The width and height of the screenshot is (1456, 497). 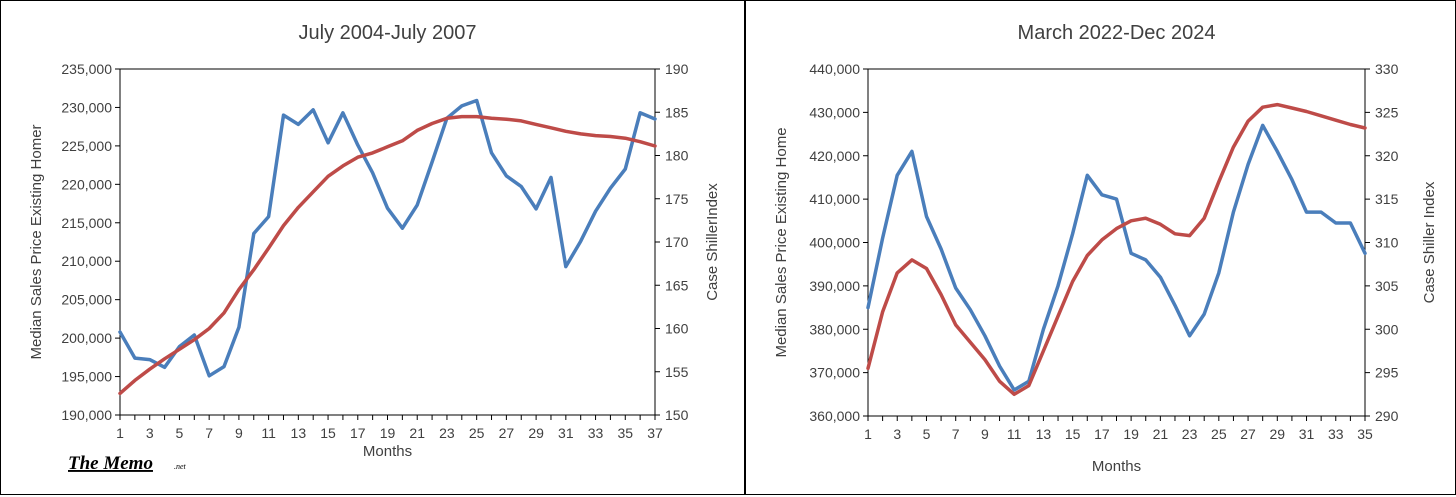 What do you see at coordinates (1387, 112) in the screenshot?
I see `y2-tick-label: 325` at bounding box center [1387, 112].